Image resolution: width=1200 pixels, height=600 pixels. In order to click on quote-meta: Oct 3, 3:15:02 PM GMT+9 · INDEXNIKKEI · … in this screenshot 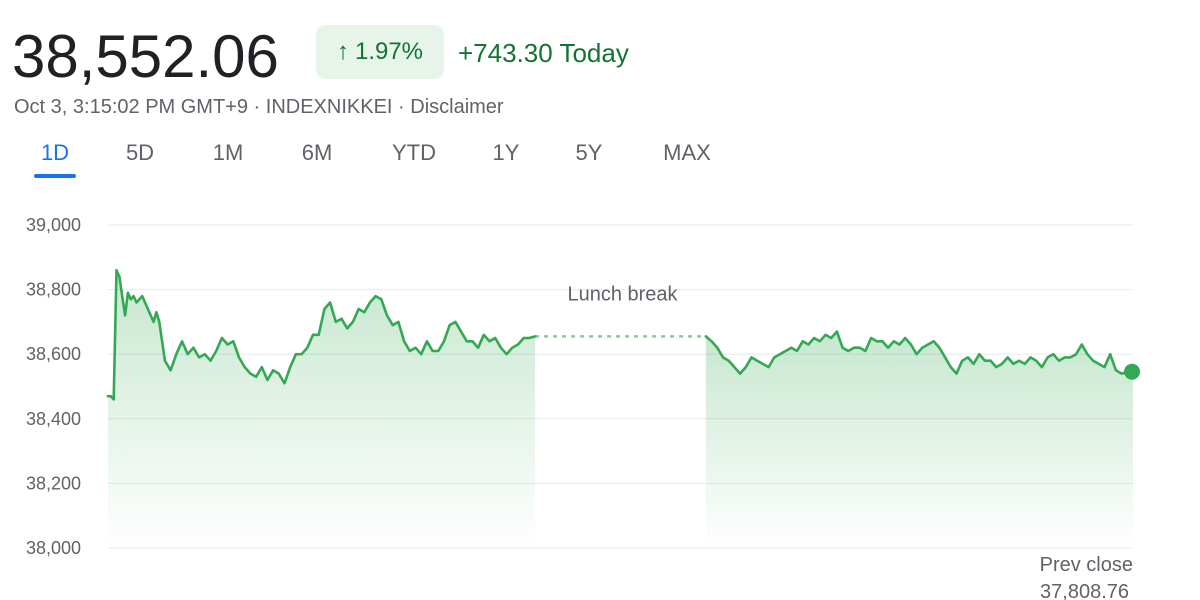, I will do `click(259, 107)`.